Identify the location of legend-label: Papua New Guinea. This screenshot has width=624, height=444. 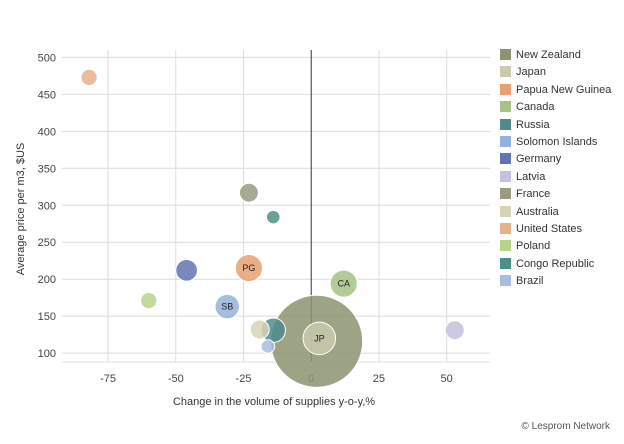
(564, 89).